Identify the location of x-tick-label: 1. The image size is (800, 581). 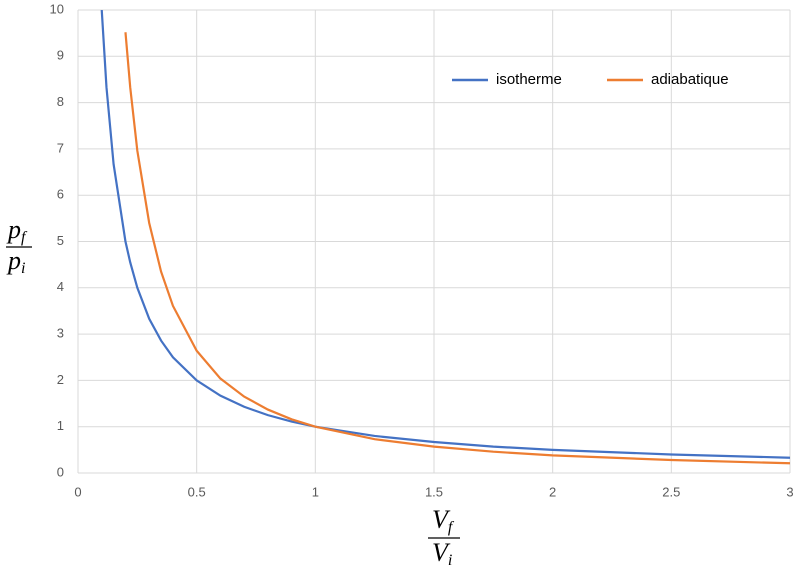
(315, 491).